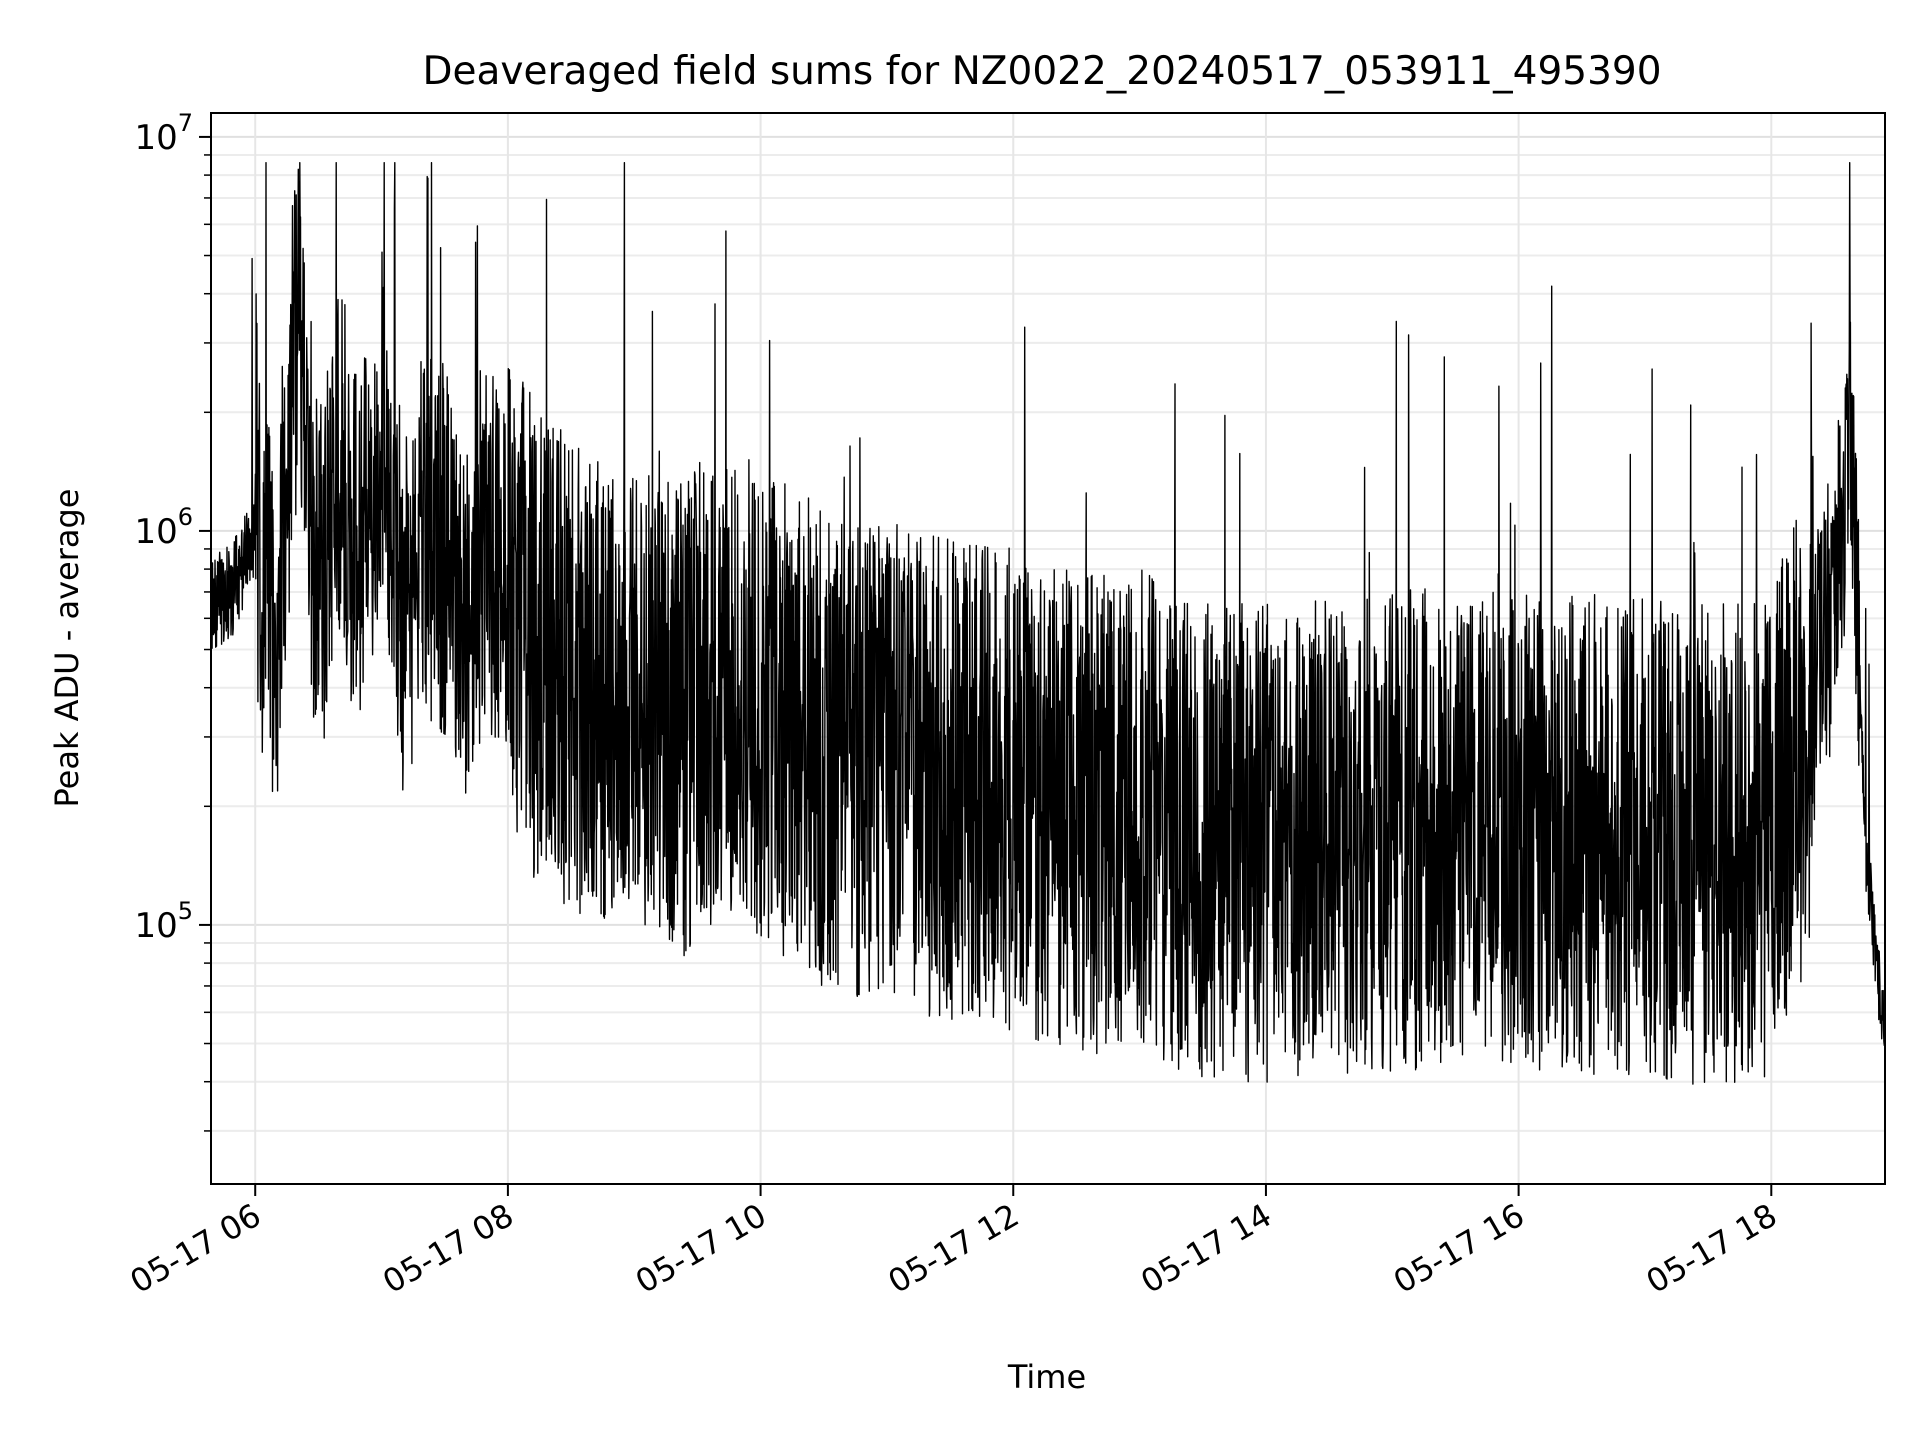  Describe the element at coordinates (163, 921) in the screenshot. I see `y-tick-label: 10⁵` at that location.